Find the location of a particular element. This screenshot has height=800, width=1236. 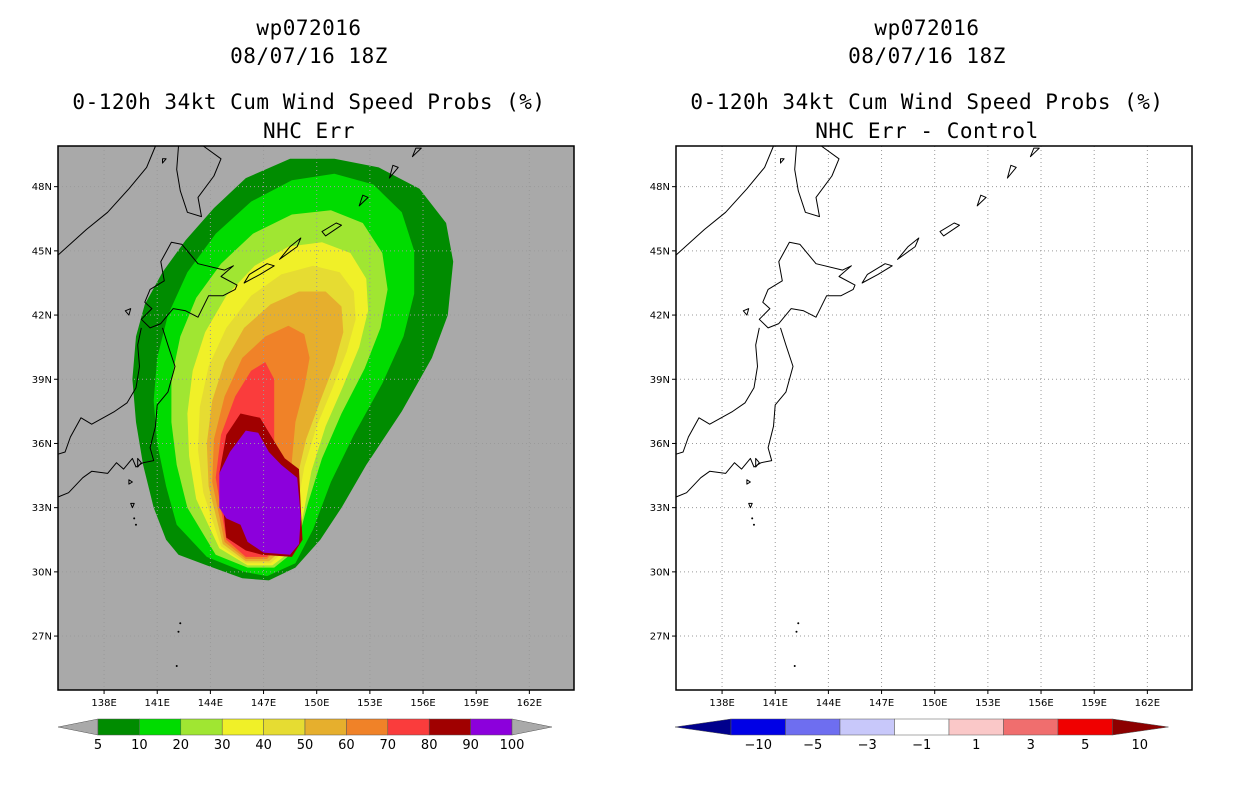

colorbar-label: 70 is located at coordinates (388, 745).